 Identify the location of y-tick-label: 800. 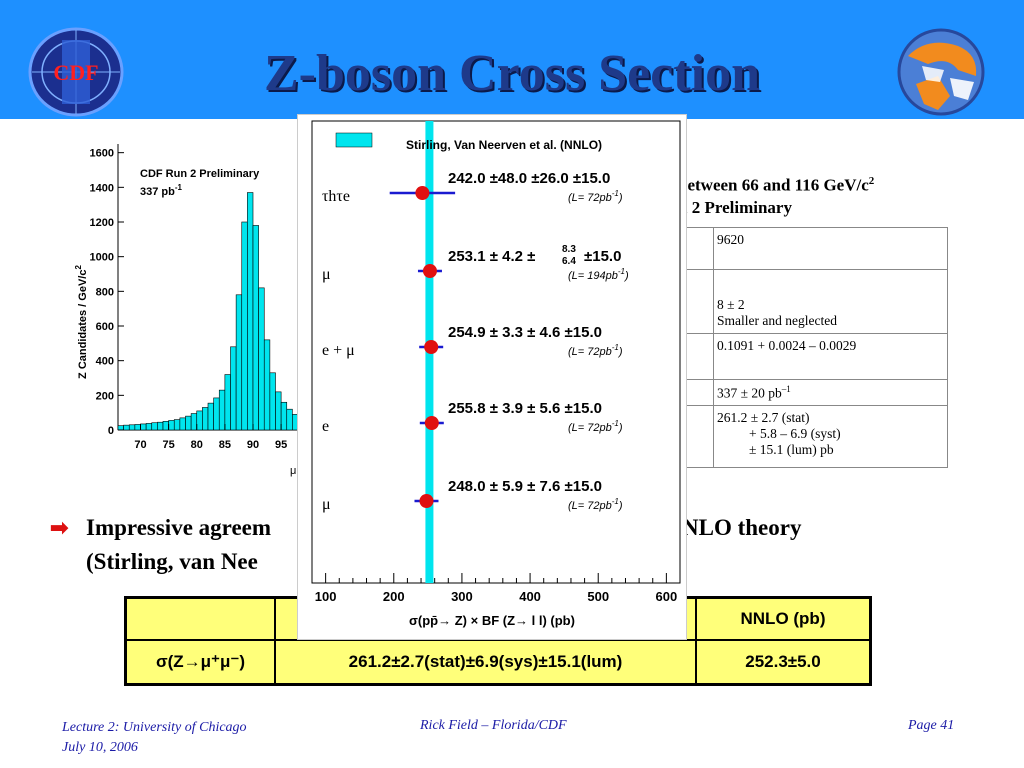
(105, 292).